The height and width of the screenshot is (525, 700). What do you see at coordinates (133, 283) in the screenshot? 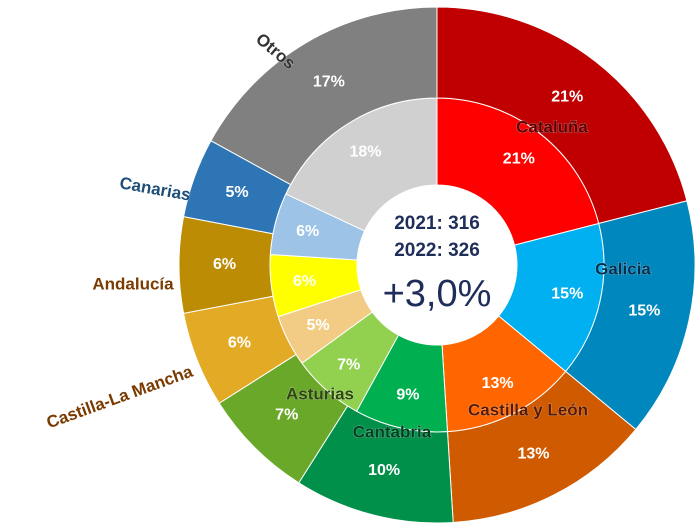
I see `category-label: Andalucía` at bounding box center [133, 283].